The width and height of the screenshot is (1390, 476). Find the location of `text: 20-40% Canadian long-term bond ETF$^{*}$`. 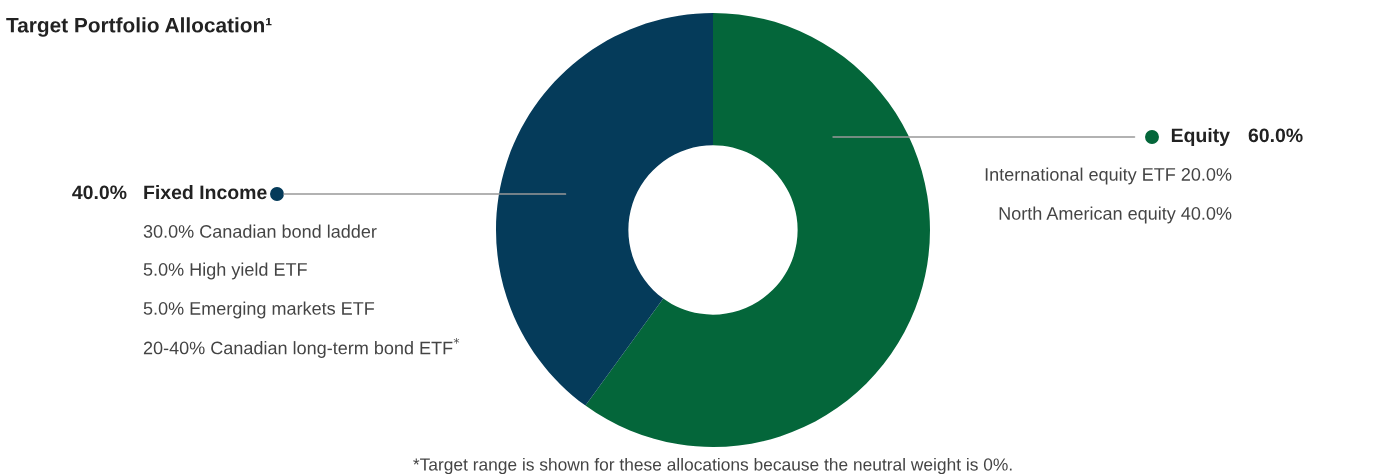

text: 20-40% Canadian long-term bond ETF$^{*}$ is located at coordinates (301, 347).